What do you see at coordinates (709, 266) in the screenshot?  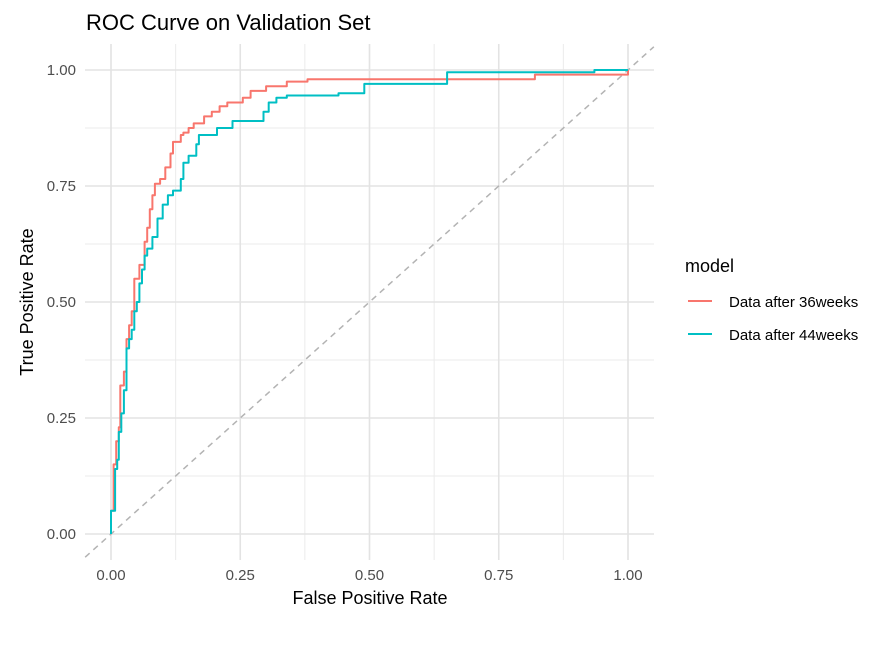 I see `legend-title: model` at bounding box center [709, 266].